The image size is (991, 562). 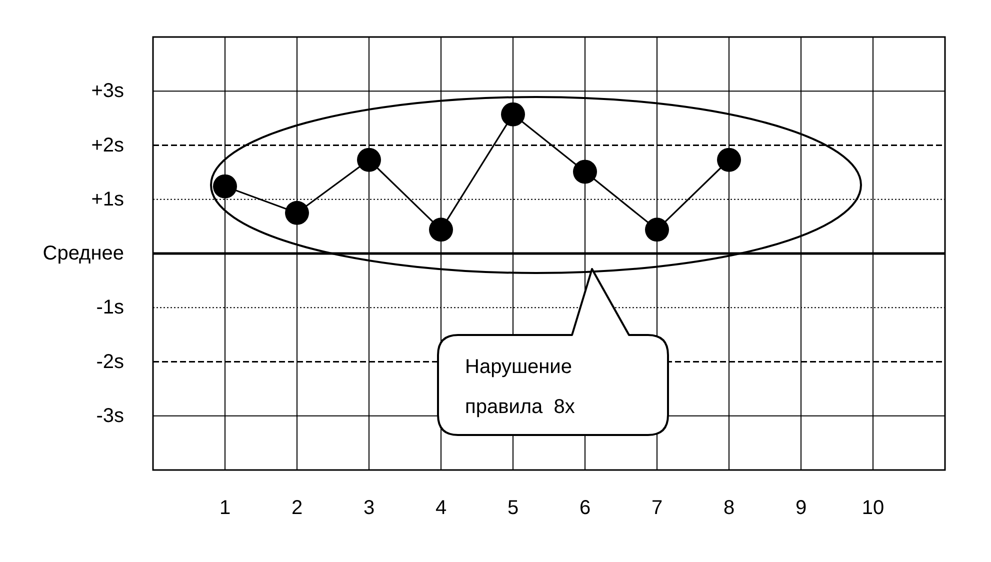 I want to click on y-tick-label: -1s, so click(x=110, y=307).